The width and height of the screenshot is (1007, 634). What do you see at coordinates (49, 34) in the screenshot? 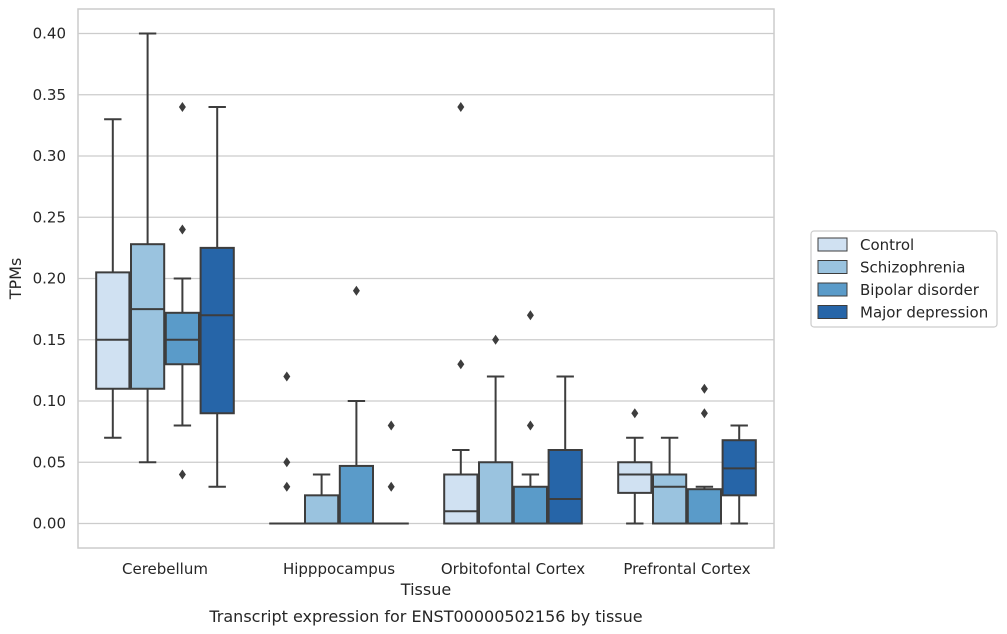
I see `y-tick-label: 0.40` at bounding box center [49, 34].